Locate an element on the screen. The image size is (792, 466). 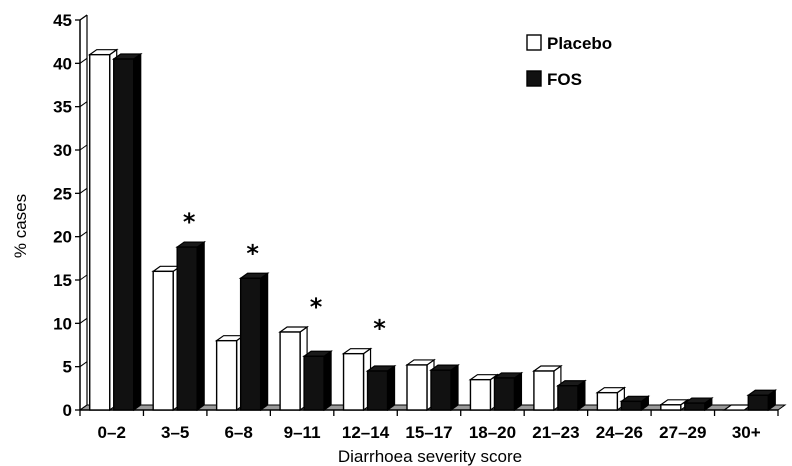
legend-label-fos: FOS is located at coordinates (564, 79).